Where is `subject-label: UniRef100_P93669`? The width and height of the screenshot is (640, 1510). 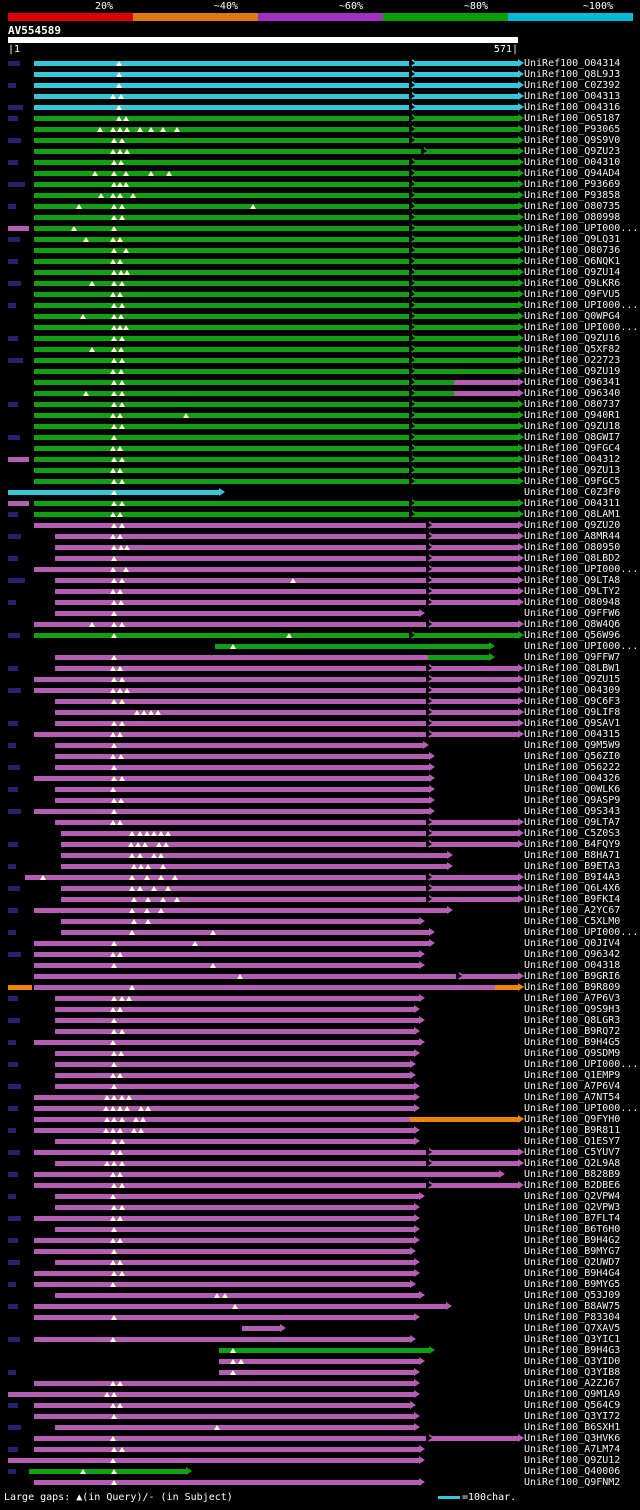
subject-label: UniRef100_P93669 is located at coordinates (572, 184).